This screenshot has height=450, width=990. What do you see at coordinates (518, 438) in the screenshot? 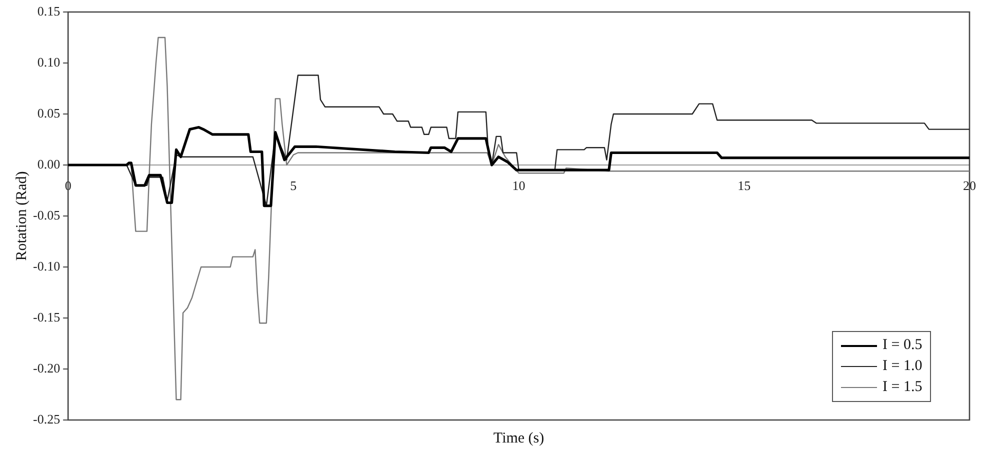
I see `x-axis-title: Time (s)` at bounding box center [518, 438].